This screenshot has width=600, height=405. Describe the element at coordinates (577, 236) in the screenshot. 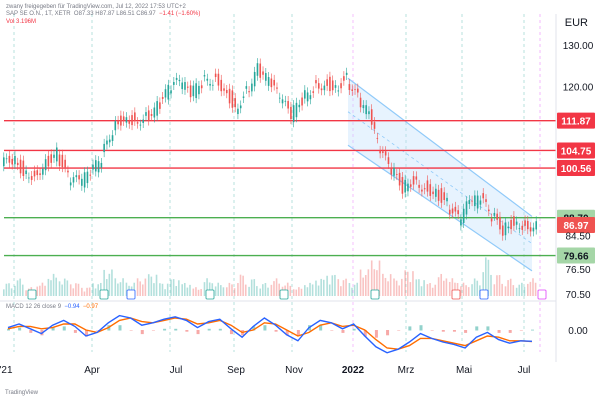

I see `y-tick-label: 84.50` at that location.